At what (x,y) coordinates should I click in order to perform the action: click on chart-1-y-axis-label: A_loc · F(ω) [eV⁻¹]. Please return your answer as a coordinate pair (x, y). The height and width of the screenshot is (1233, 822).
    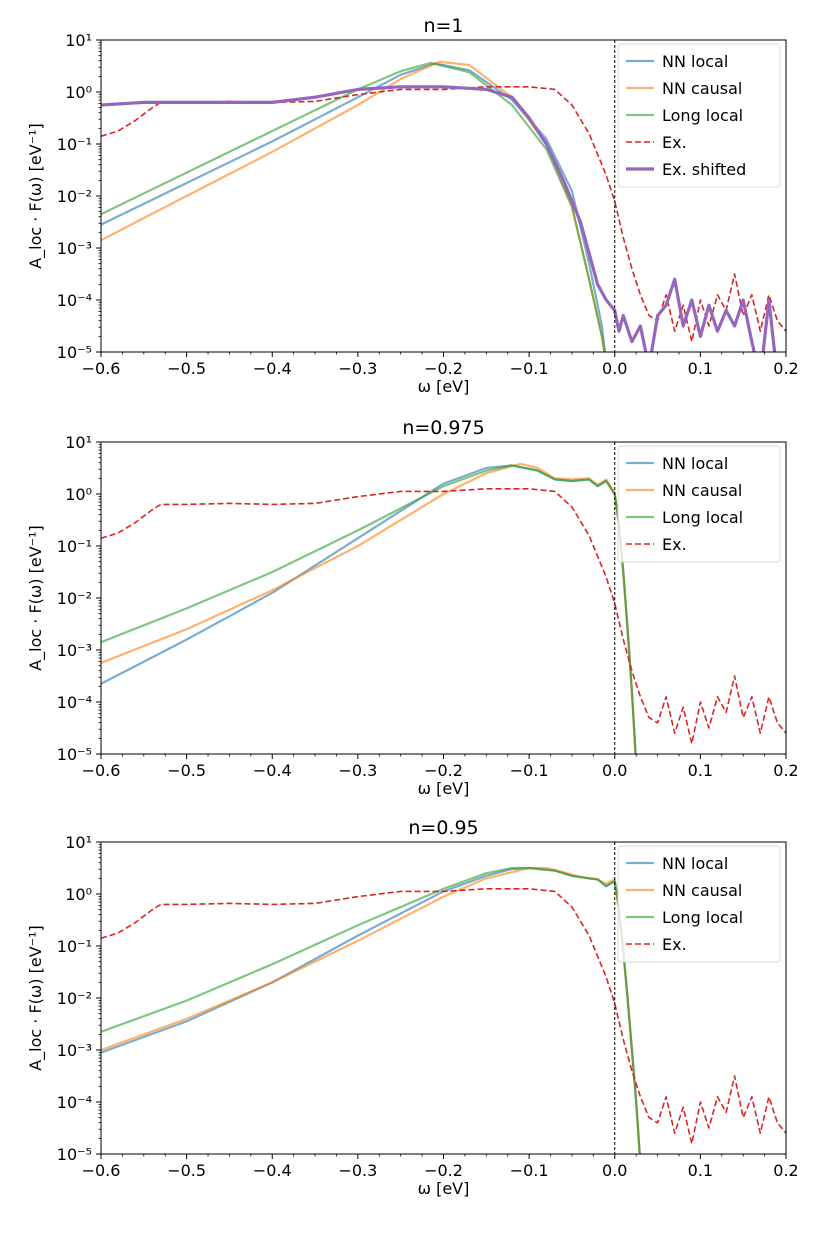
    Looking at the image, I should click on (36, 598).